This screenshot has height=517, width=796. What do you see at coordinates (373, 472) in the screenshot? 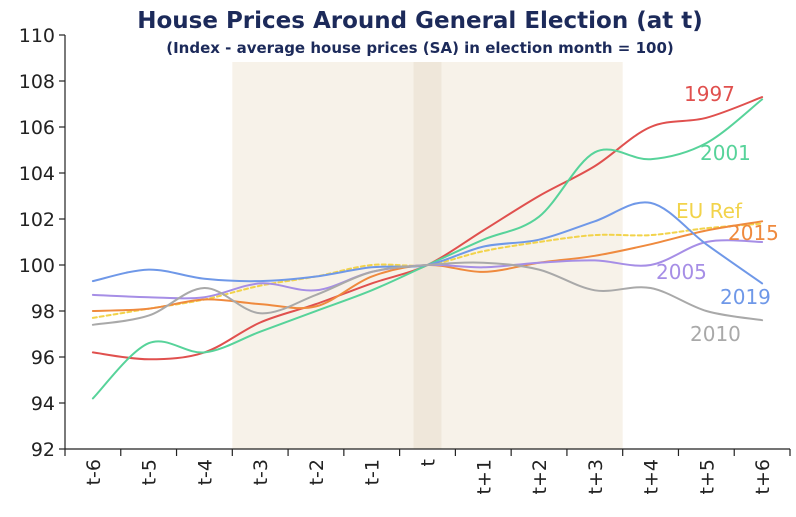
I see `x-tick-label: t-1` at bounding box center [373, 472].